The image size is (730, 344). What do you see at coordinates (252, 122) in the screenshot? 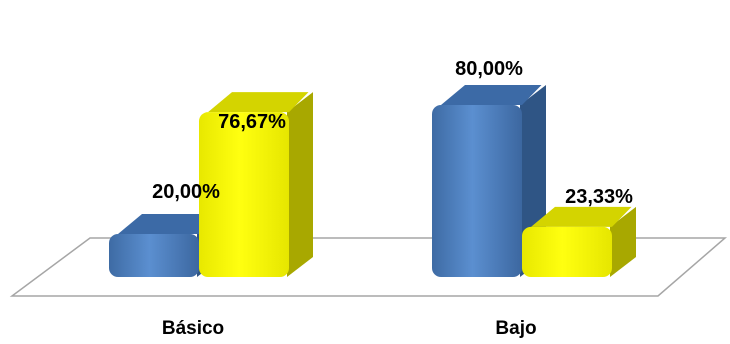
I see `data-label-0-1: 76,67%` at bounding box center [252, 122].